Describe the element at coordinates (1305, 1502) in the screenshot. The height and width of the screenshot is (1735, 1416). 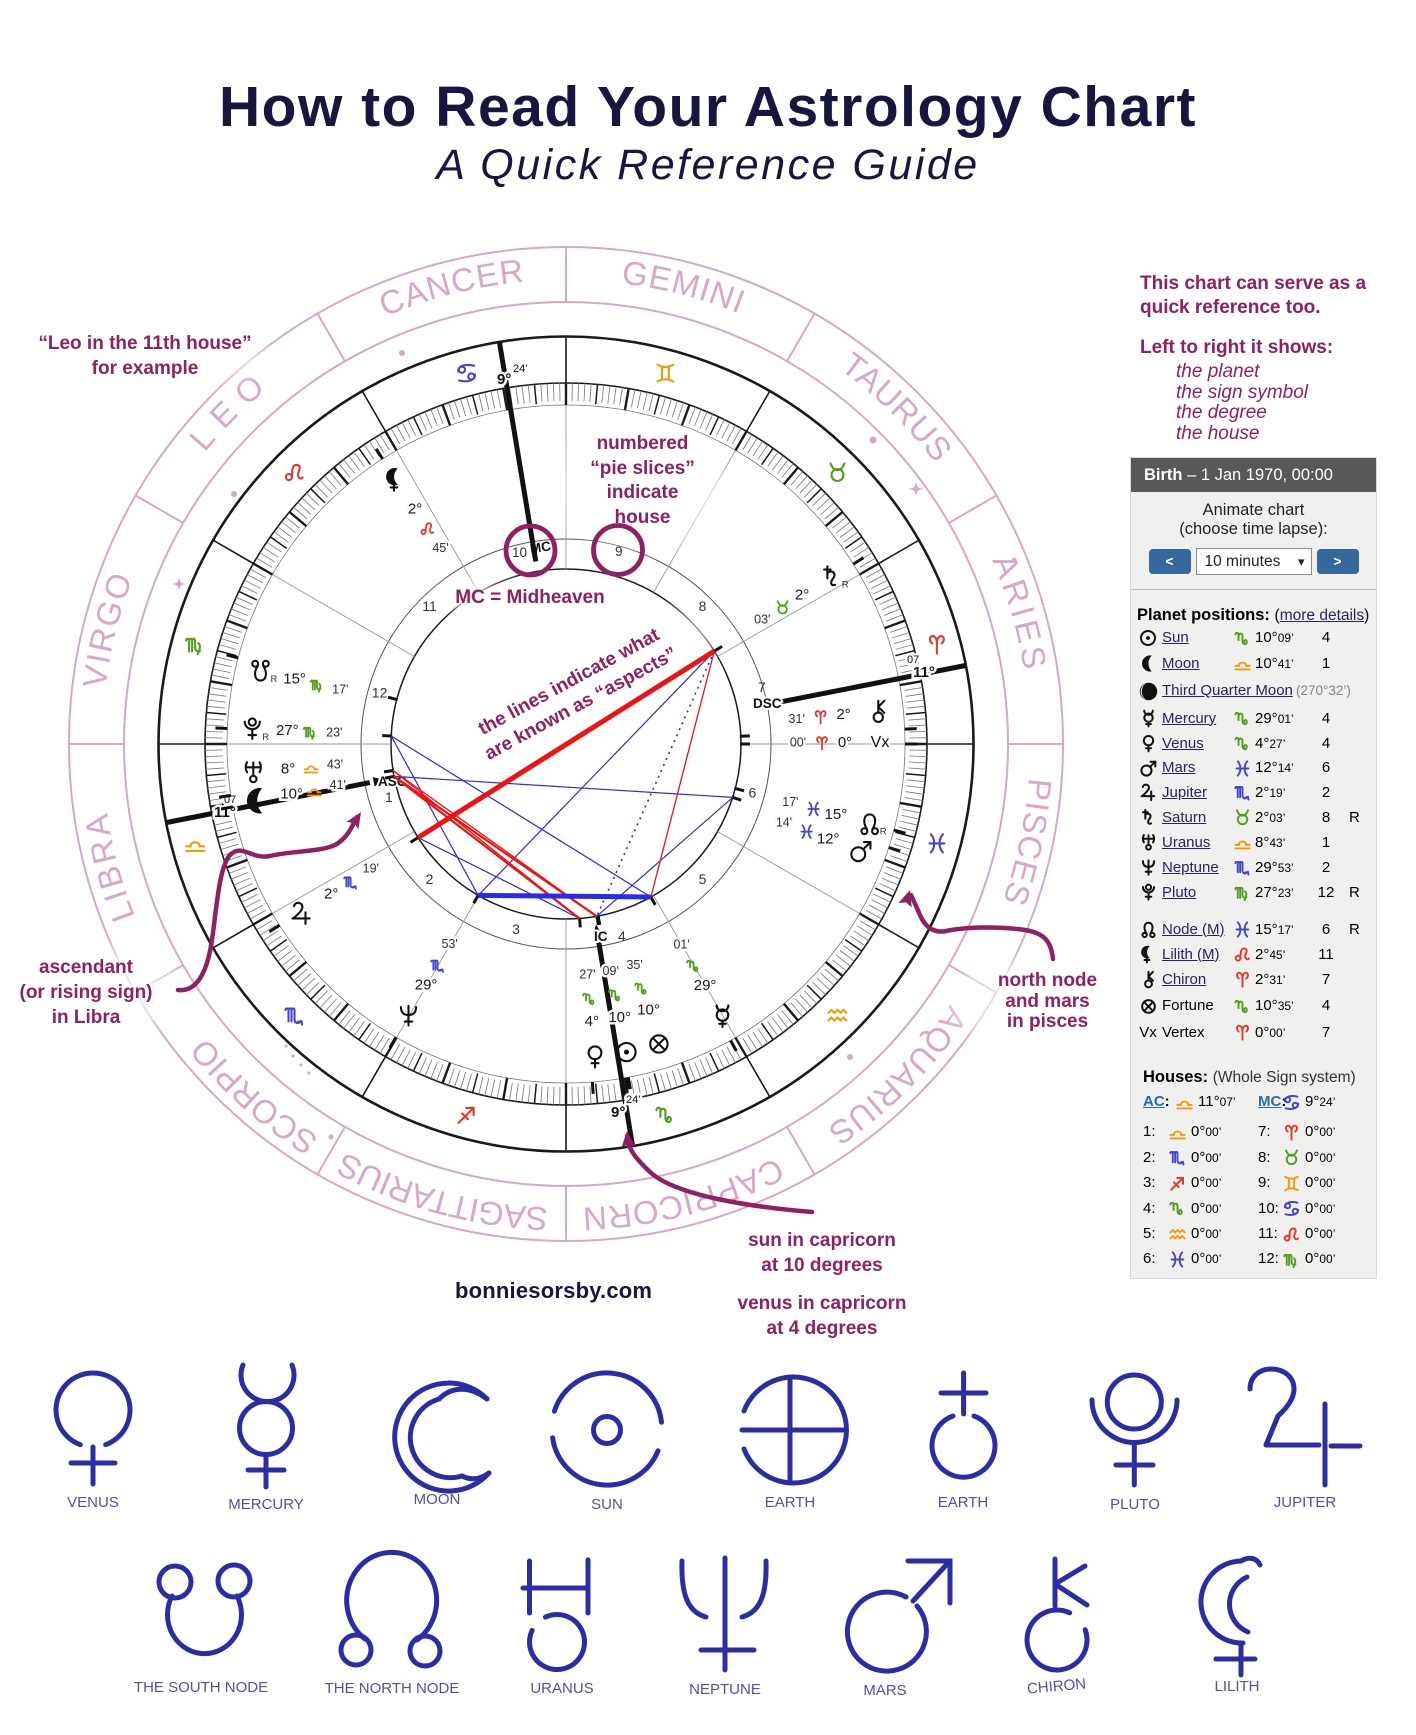
I see `svg-text: JUPITER` at that location.